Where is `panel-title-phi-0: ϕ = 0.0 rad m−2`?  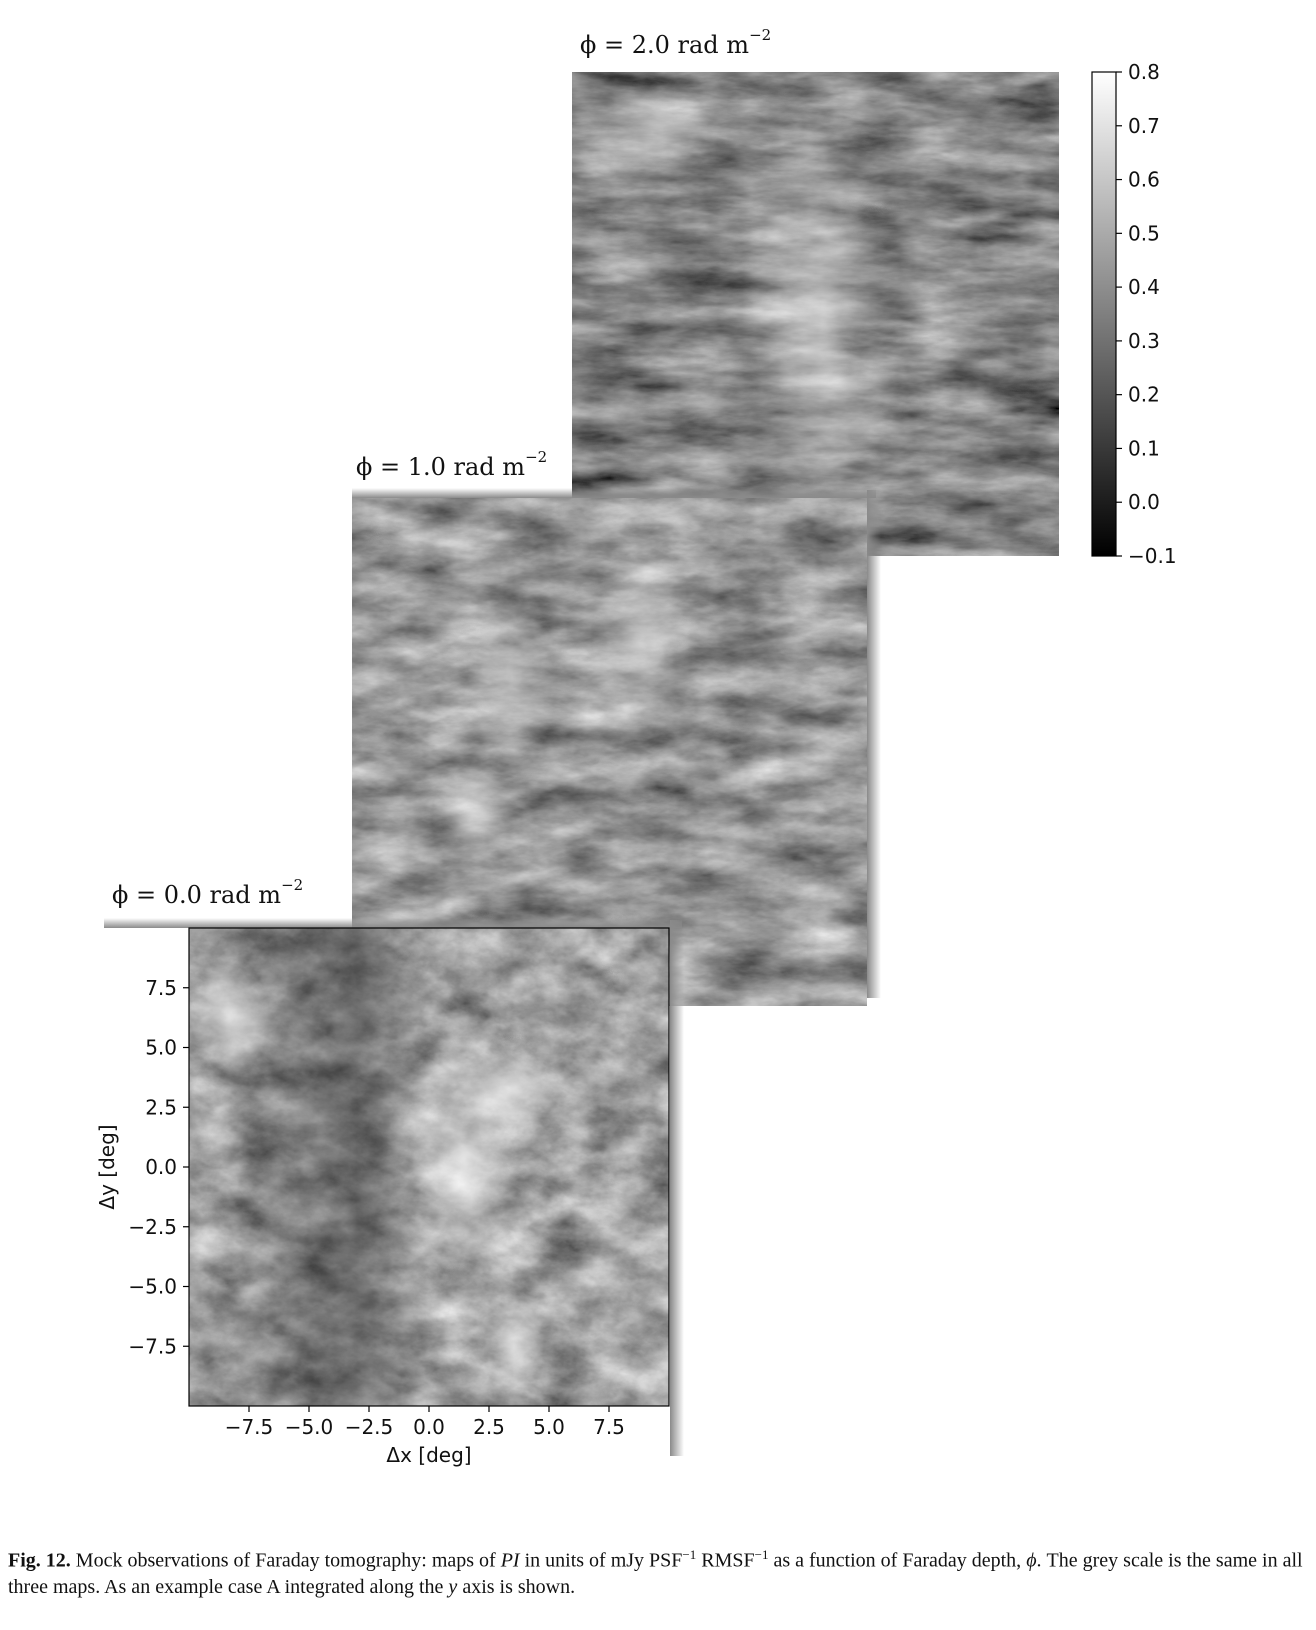
panel-title-phi-0: ϕ = 0.0 rad m−2 is located at coordinates (208, 892).